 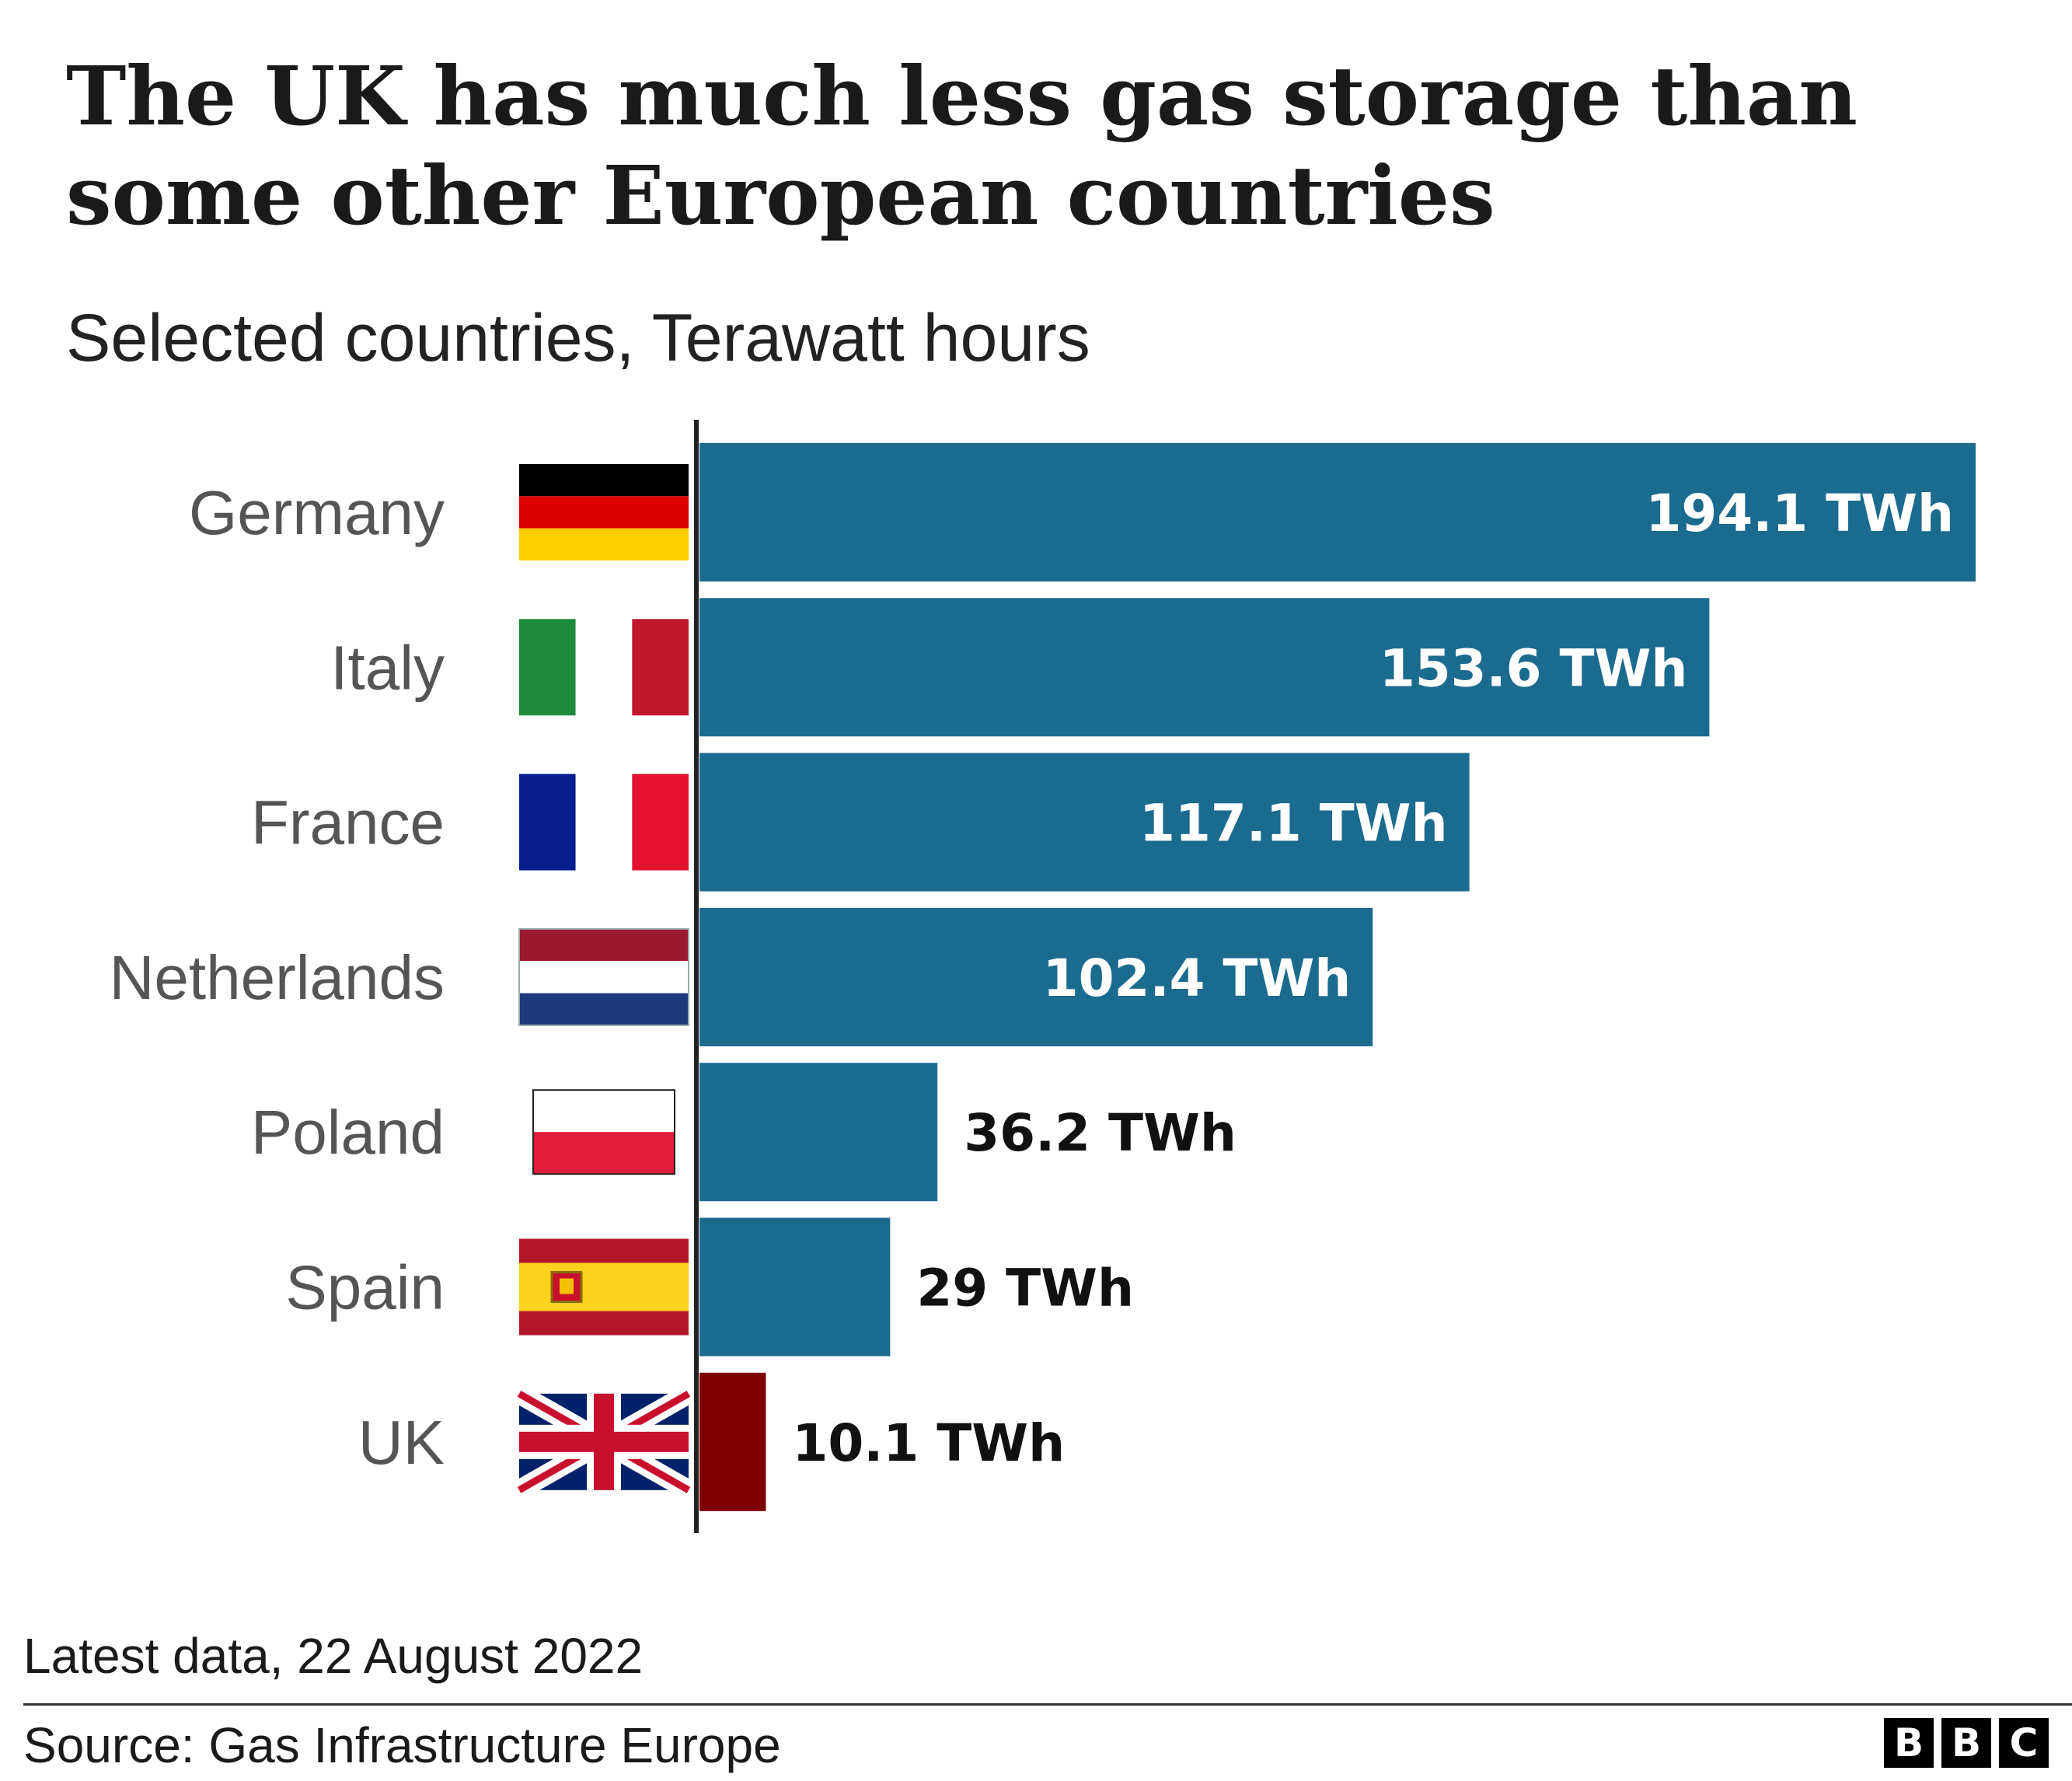 I want to click on italy-flag, so click(x=604, y=667).